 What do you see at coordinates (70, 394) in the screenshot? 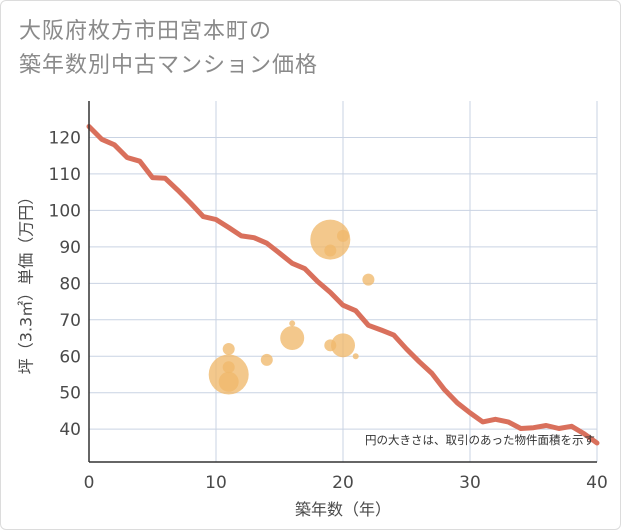
I see `y-tick-label: 50` at bounding box center [70, 394].